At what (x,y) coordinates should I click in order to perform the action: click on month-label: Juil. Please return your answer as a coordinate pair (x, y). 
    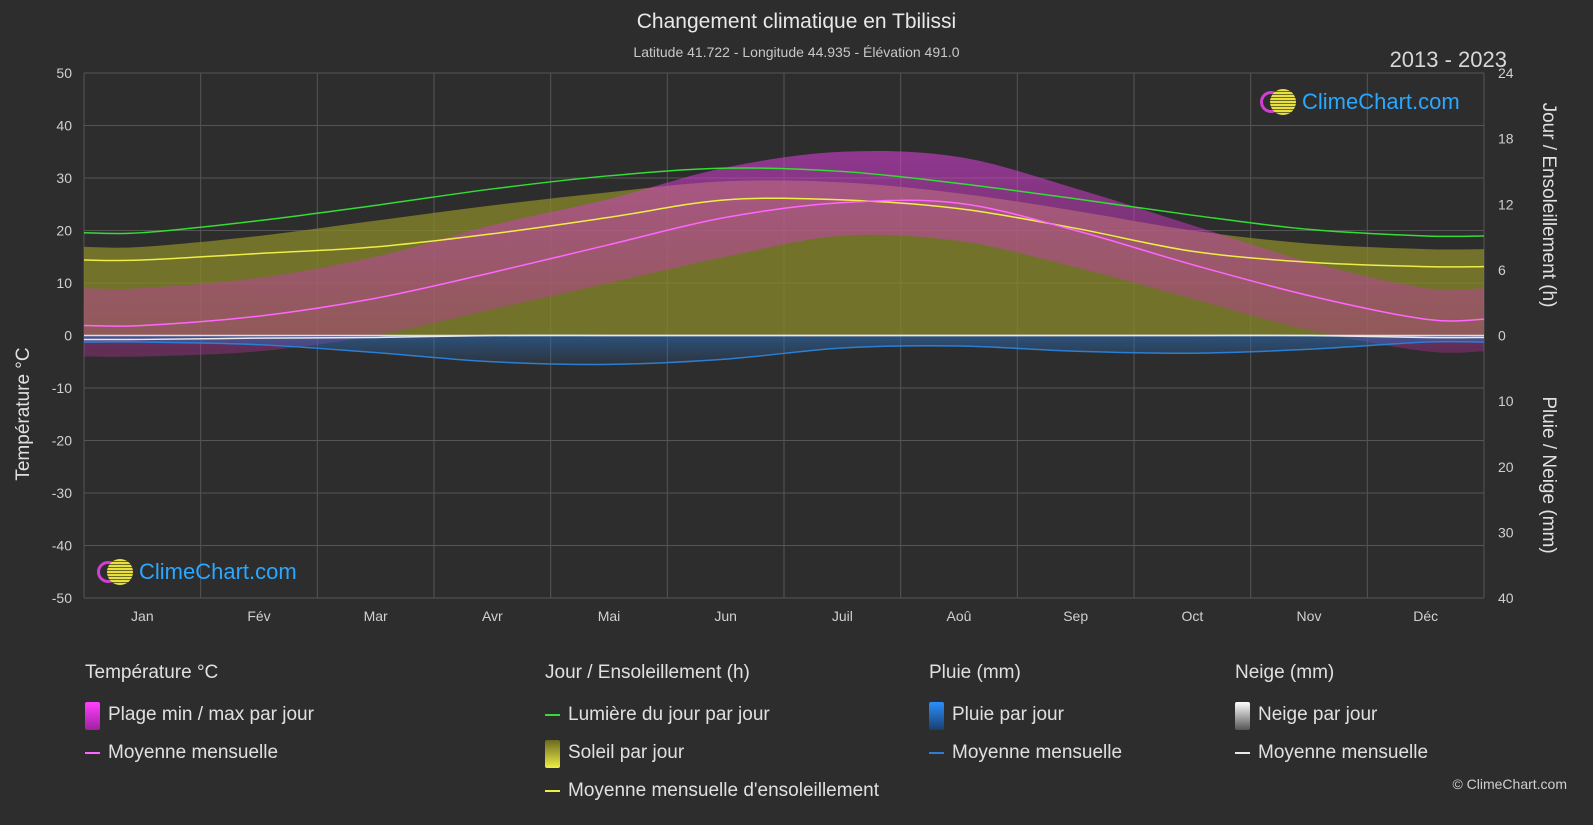
    Looking at the image, I should click on (842, 616).